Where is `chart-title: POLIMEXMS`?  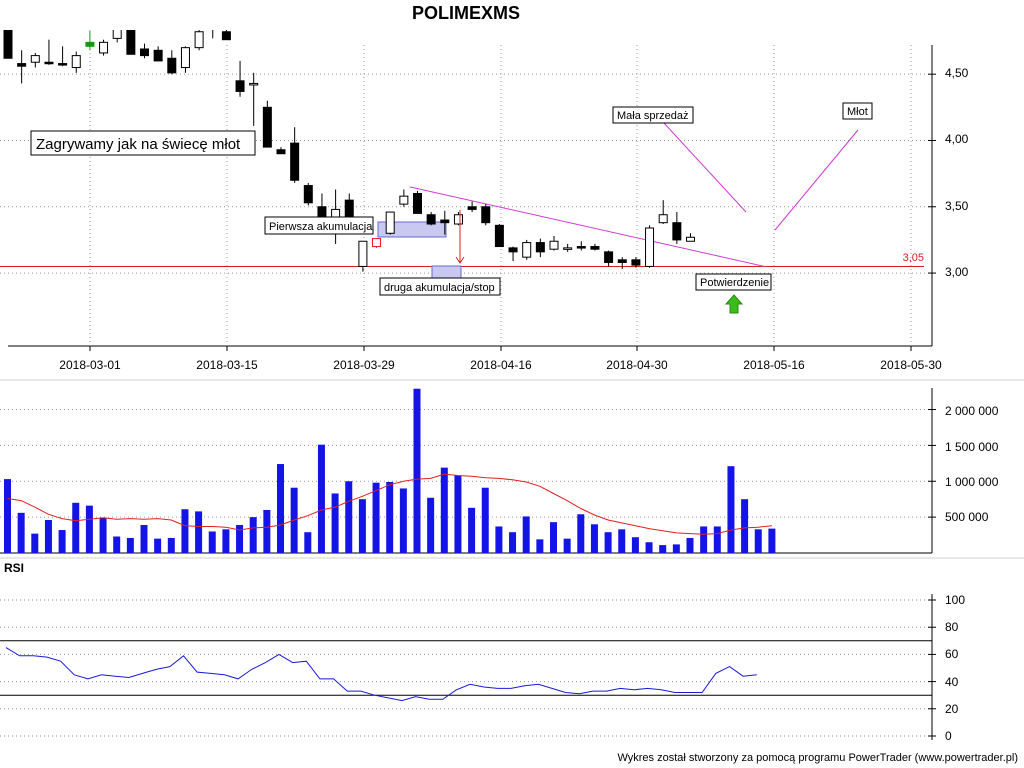
chart-title: POLIMEXMS is located at coordinates (466, 13).